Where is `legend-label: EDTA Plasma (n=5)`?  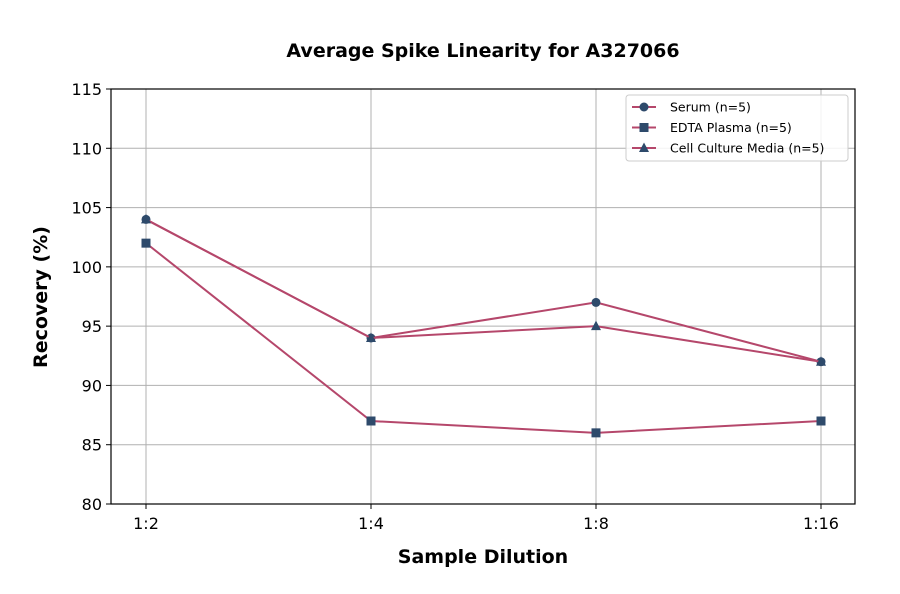 legend-label: EDTA Plasma (n=5) is located at coordinates (731, 127).